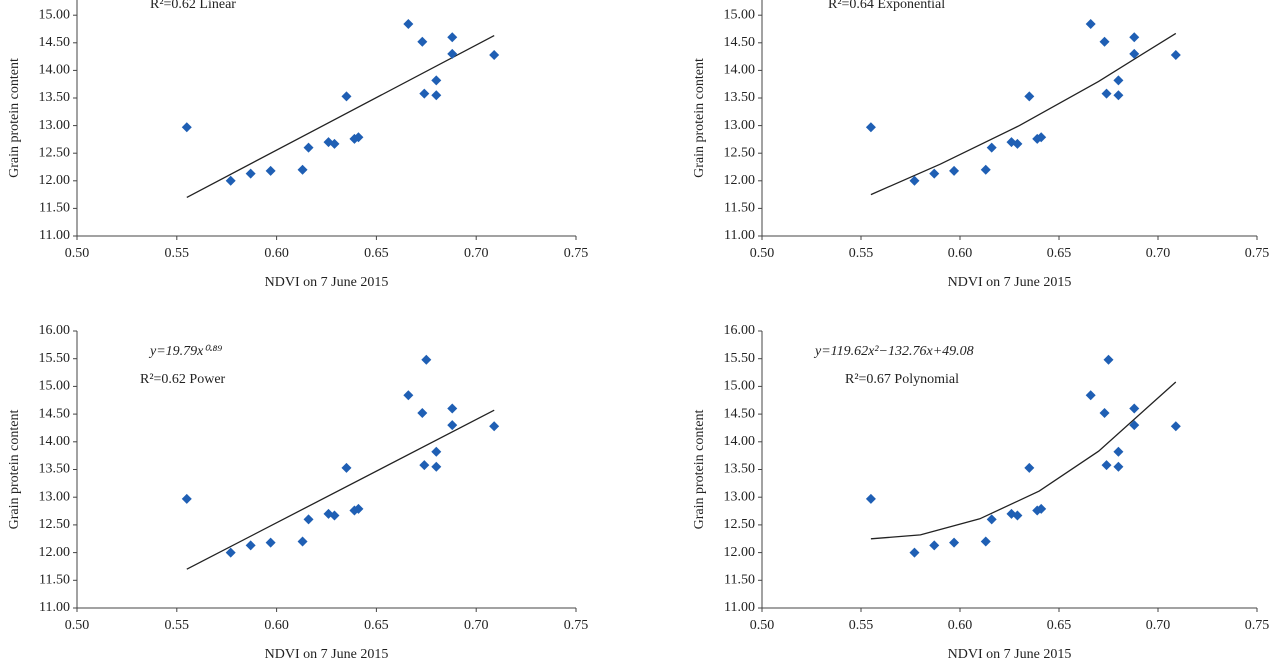  What do you see at coordinates (902, 379) in the screenshot?
I see `annotation: R²=0.67 Polynomial` at bounding box center [902, 379].